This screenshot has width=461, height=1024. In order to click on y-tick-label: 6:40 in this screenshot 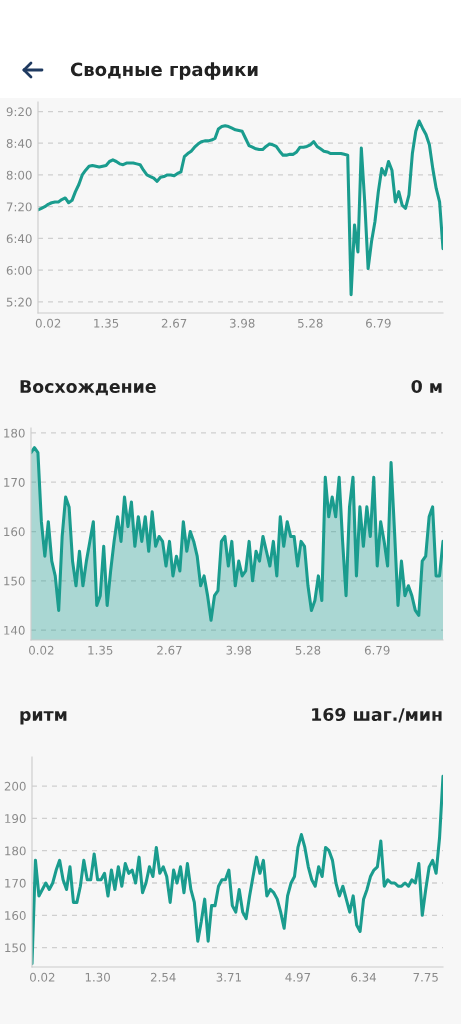, I will do `click(19, 239)`.